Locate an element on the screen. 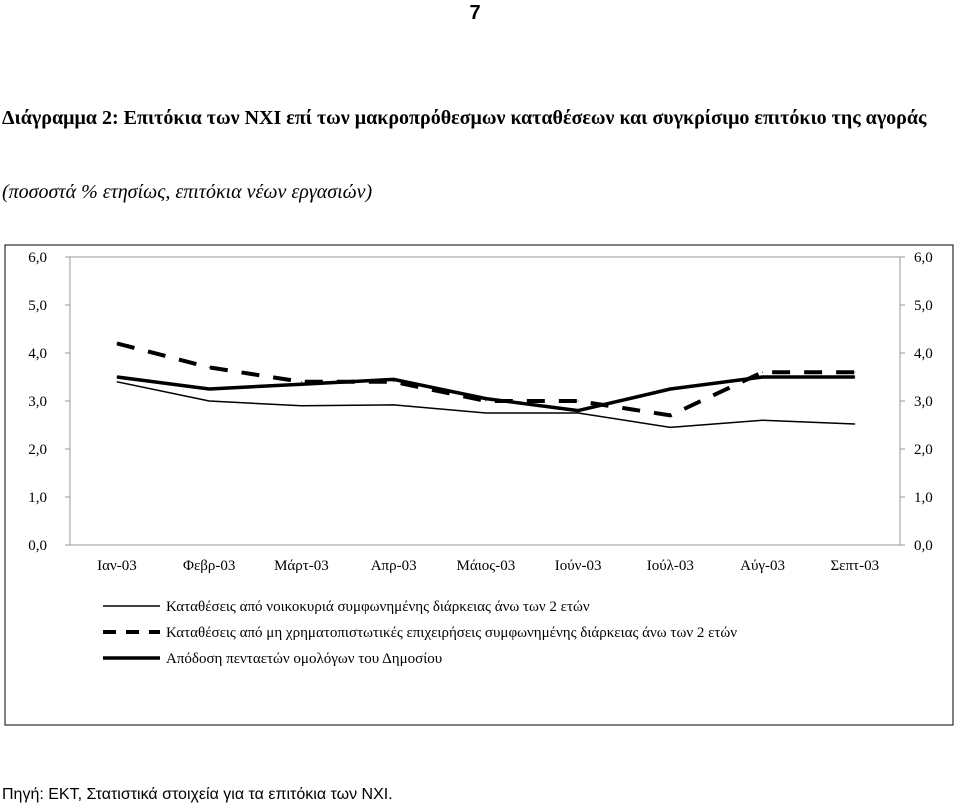 The height and width of the screenshot is (808, 960). y-tick-label-right: 6,0 is located at coordinates (923, 258).